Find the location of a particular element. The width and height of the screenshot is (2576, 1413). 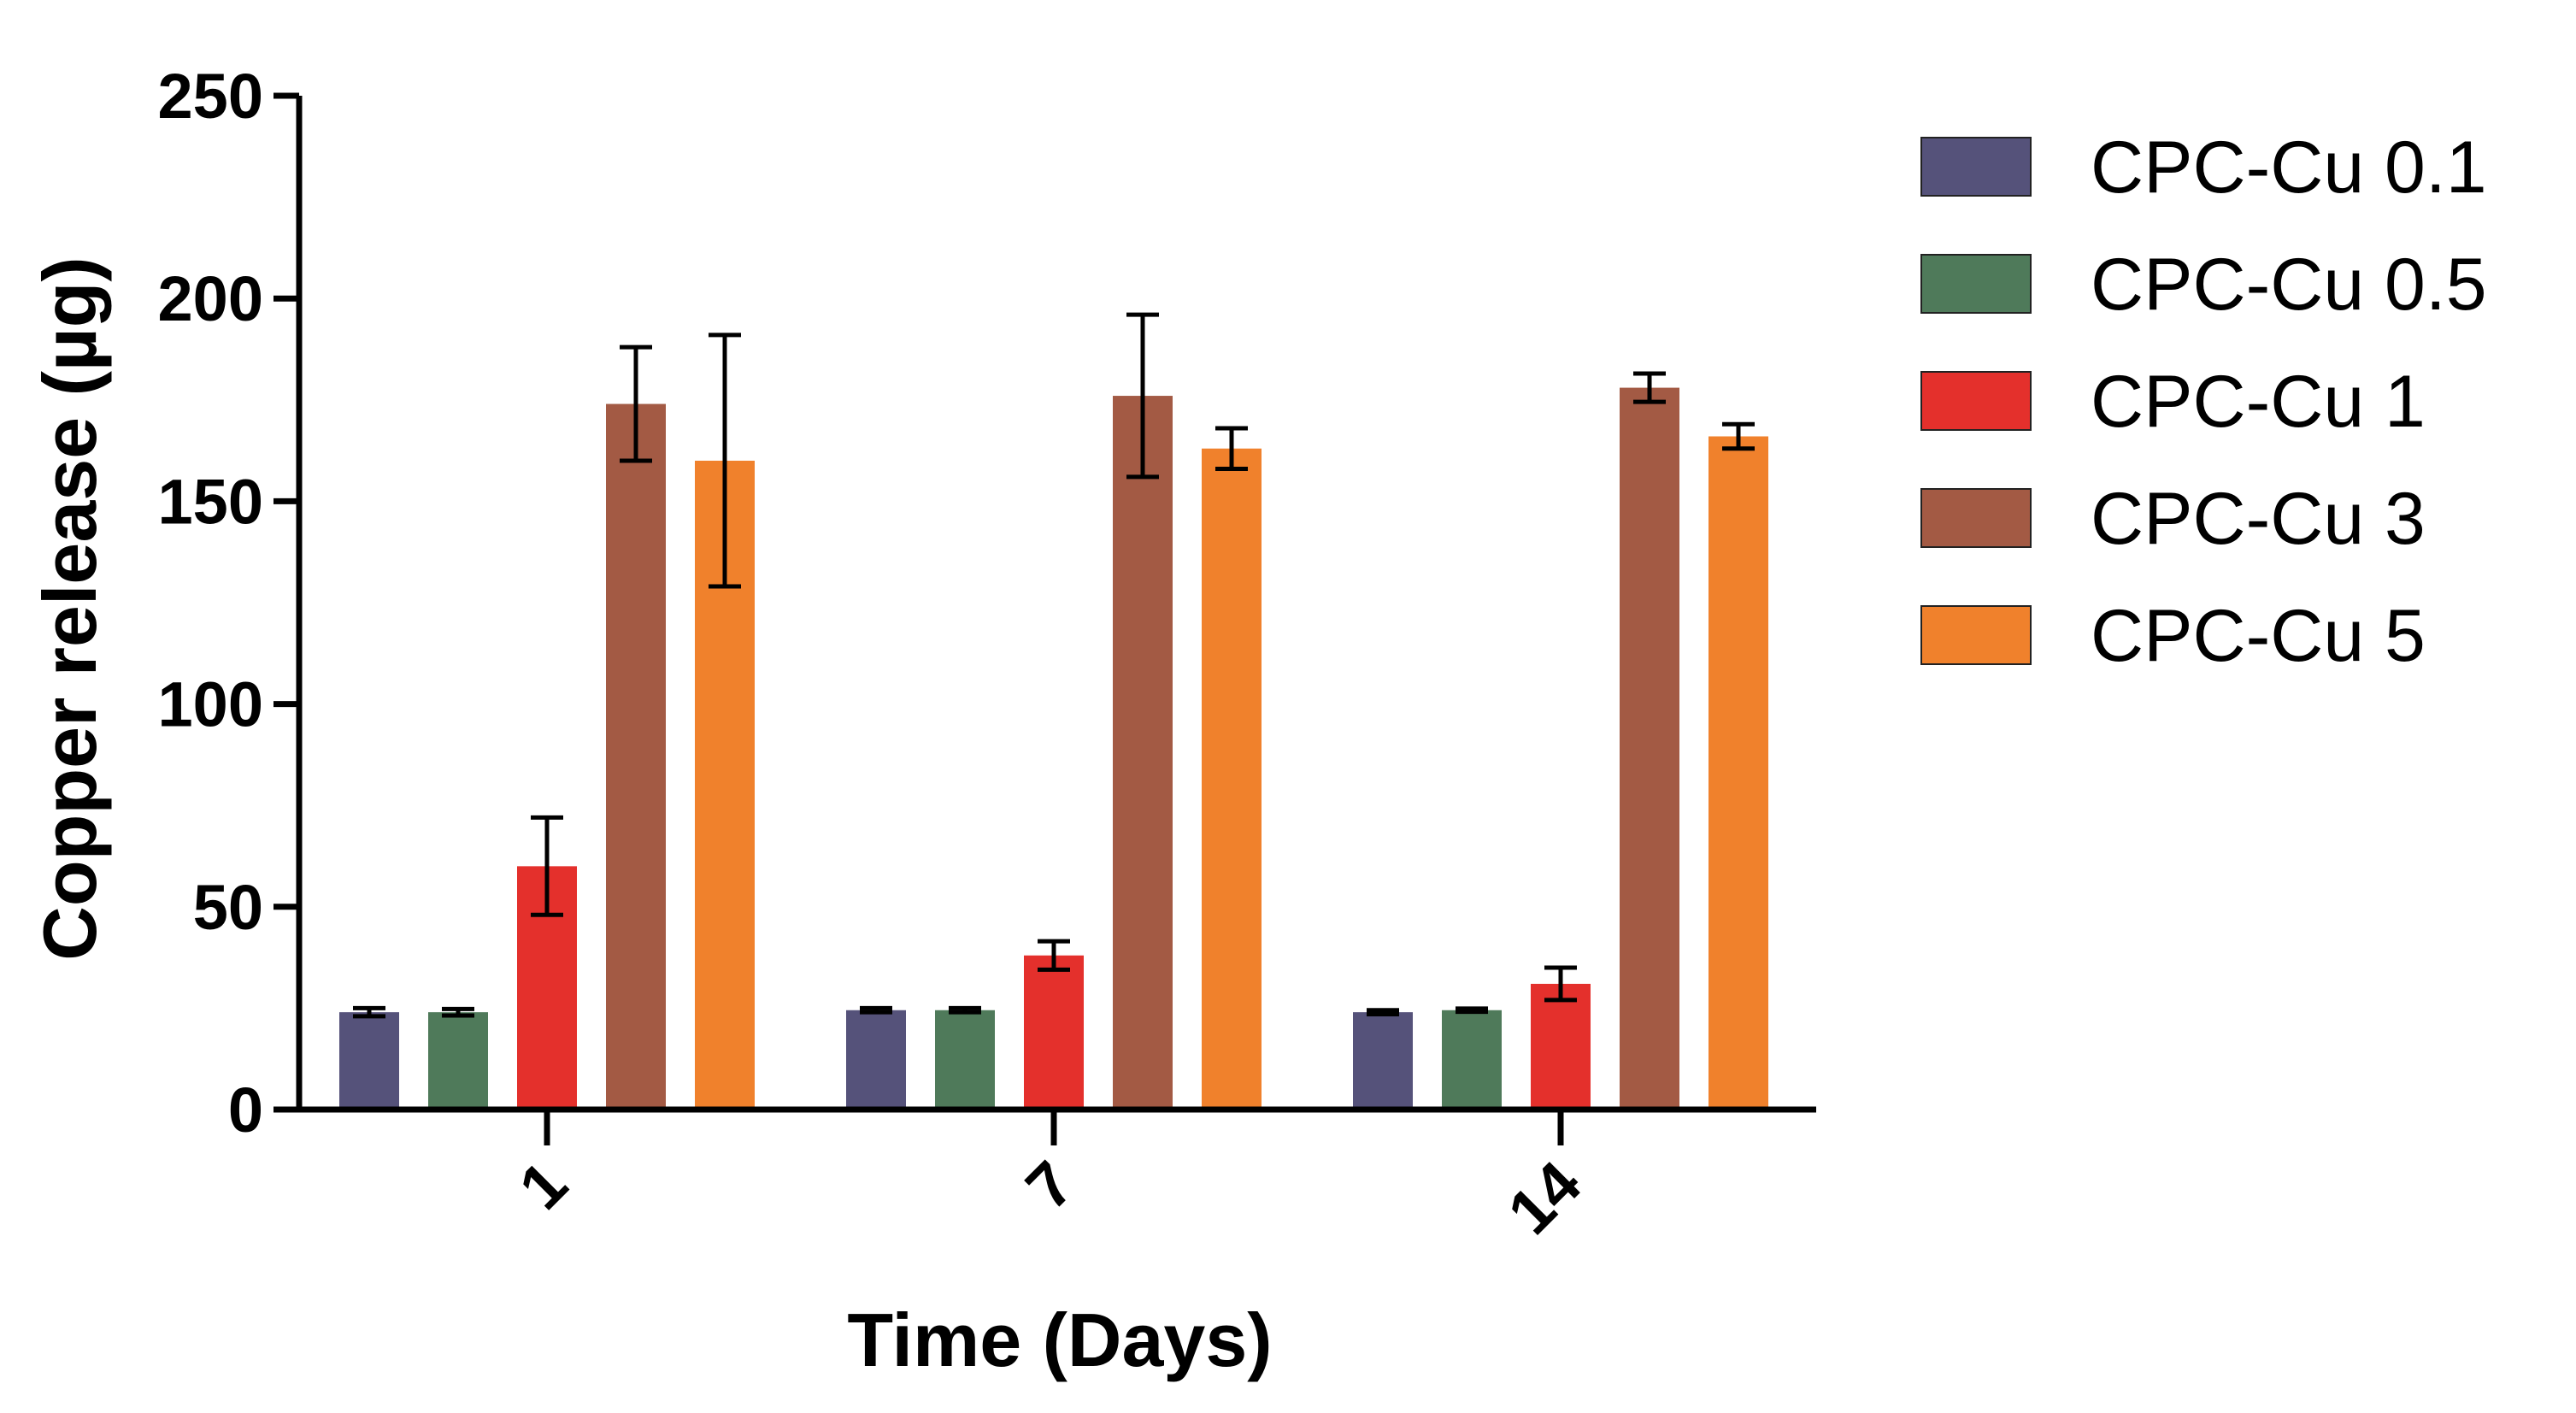

legend-label: CPC-Cu 1 is located at coordinates (2258, 402).